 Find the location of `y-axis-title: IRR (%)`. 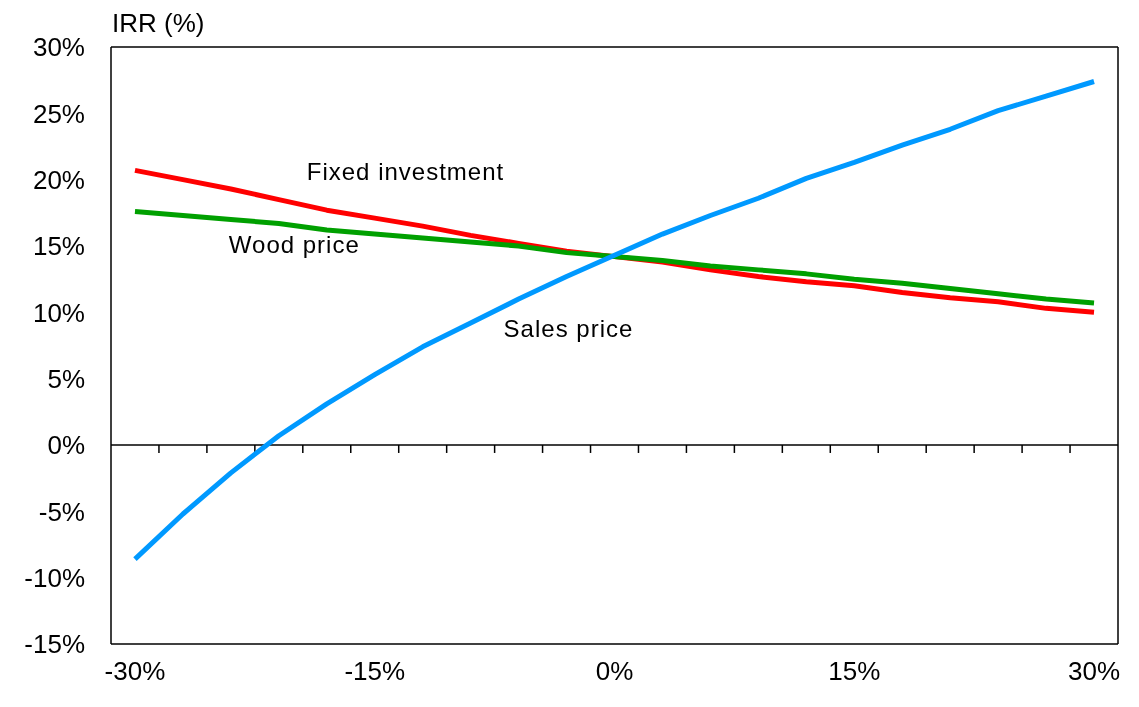

y-axis-title: IRR (%) is located at coordinates (158, 23).